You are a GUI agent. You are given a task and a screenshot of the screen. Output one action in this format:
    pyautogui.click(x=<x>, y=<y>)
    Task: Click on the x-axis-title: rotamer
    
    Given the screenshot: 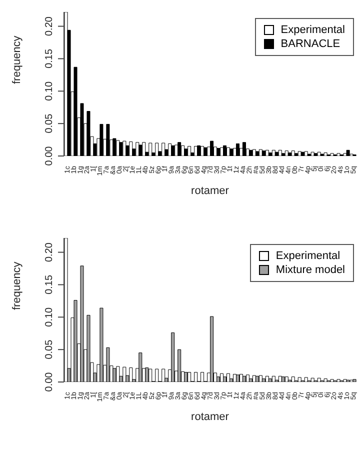 What is the action you would take?
    pyautogui.click(x=210, y=417)
    